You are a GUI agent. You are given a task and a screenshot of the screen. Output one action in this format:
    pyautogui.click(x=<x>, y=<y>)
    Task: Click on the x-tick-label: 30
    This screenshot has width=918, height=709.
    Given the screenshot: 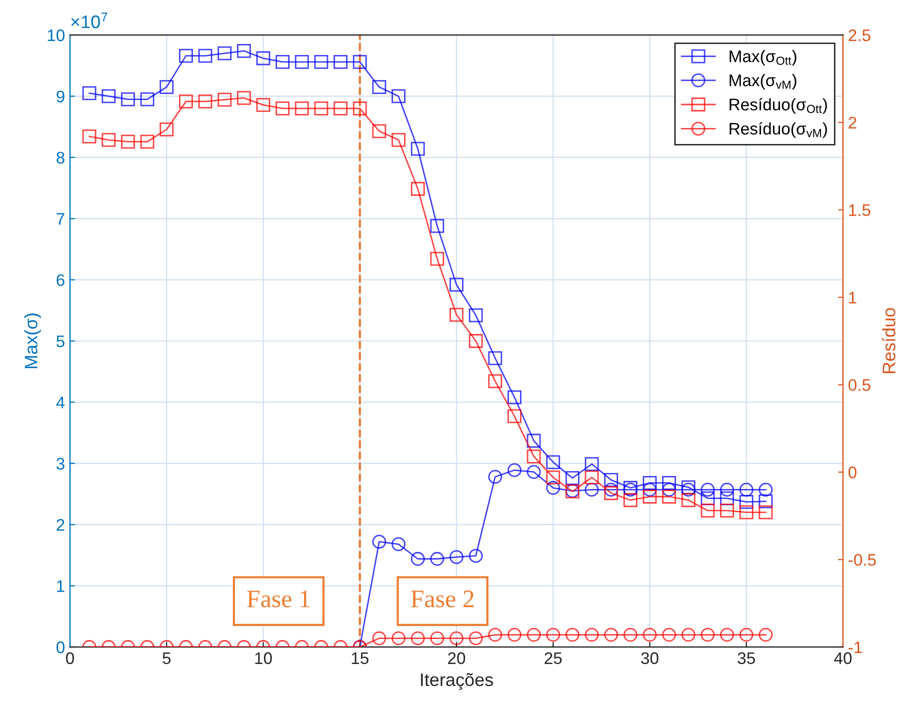 What is the action you would take?
    pyautogui.click(x=649, y=658)
    